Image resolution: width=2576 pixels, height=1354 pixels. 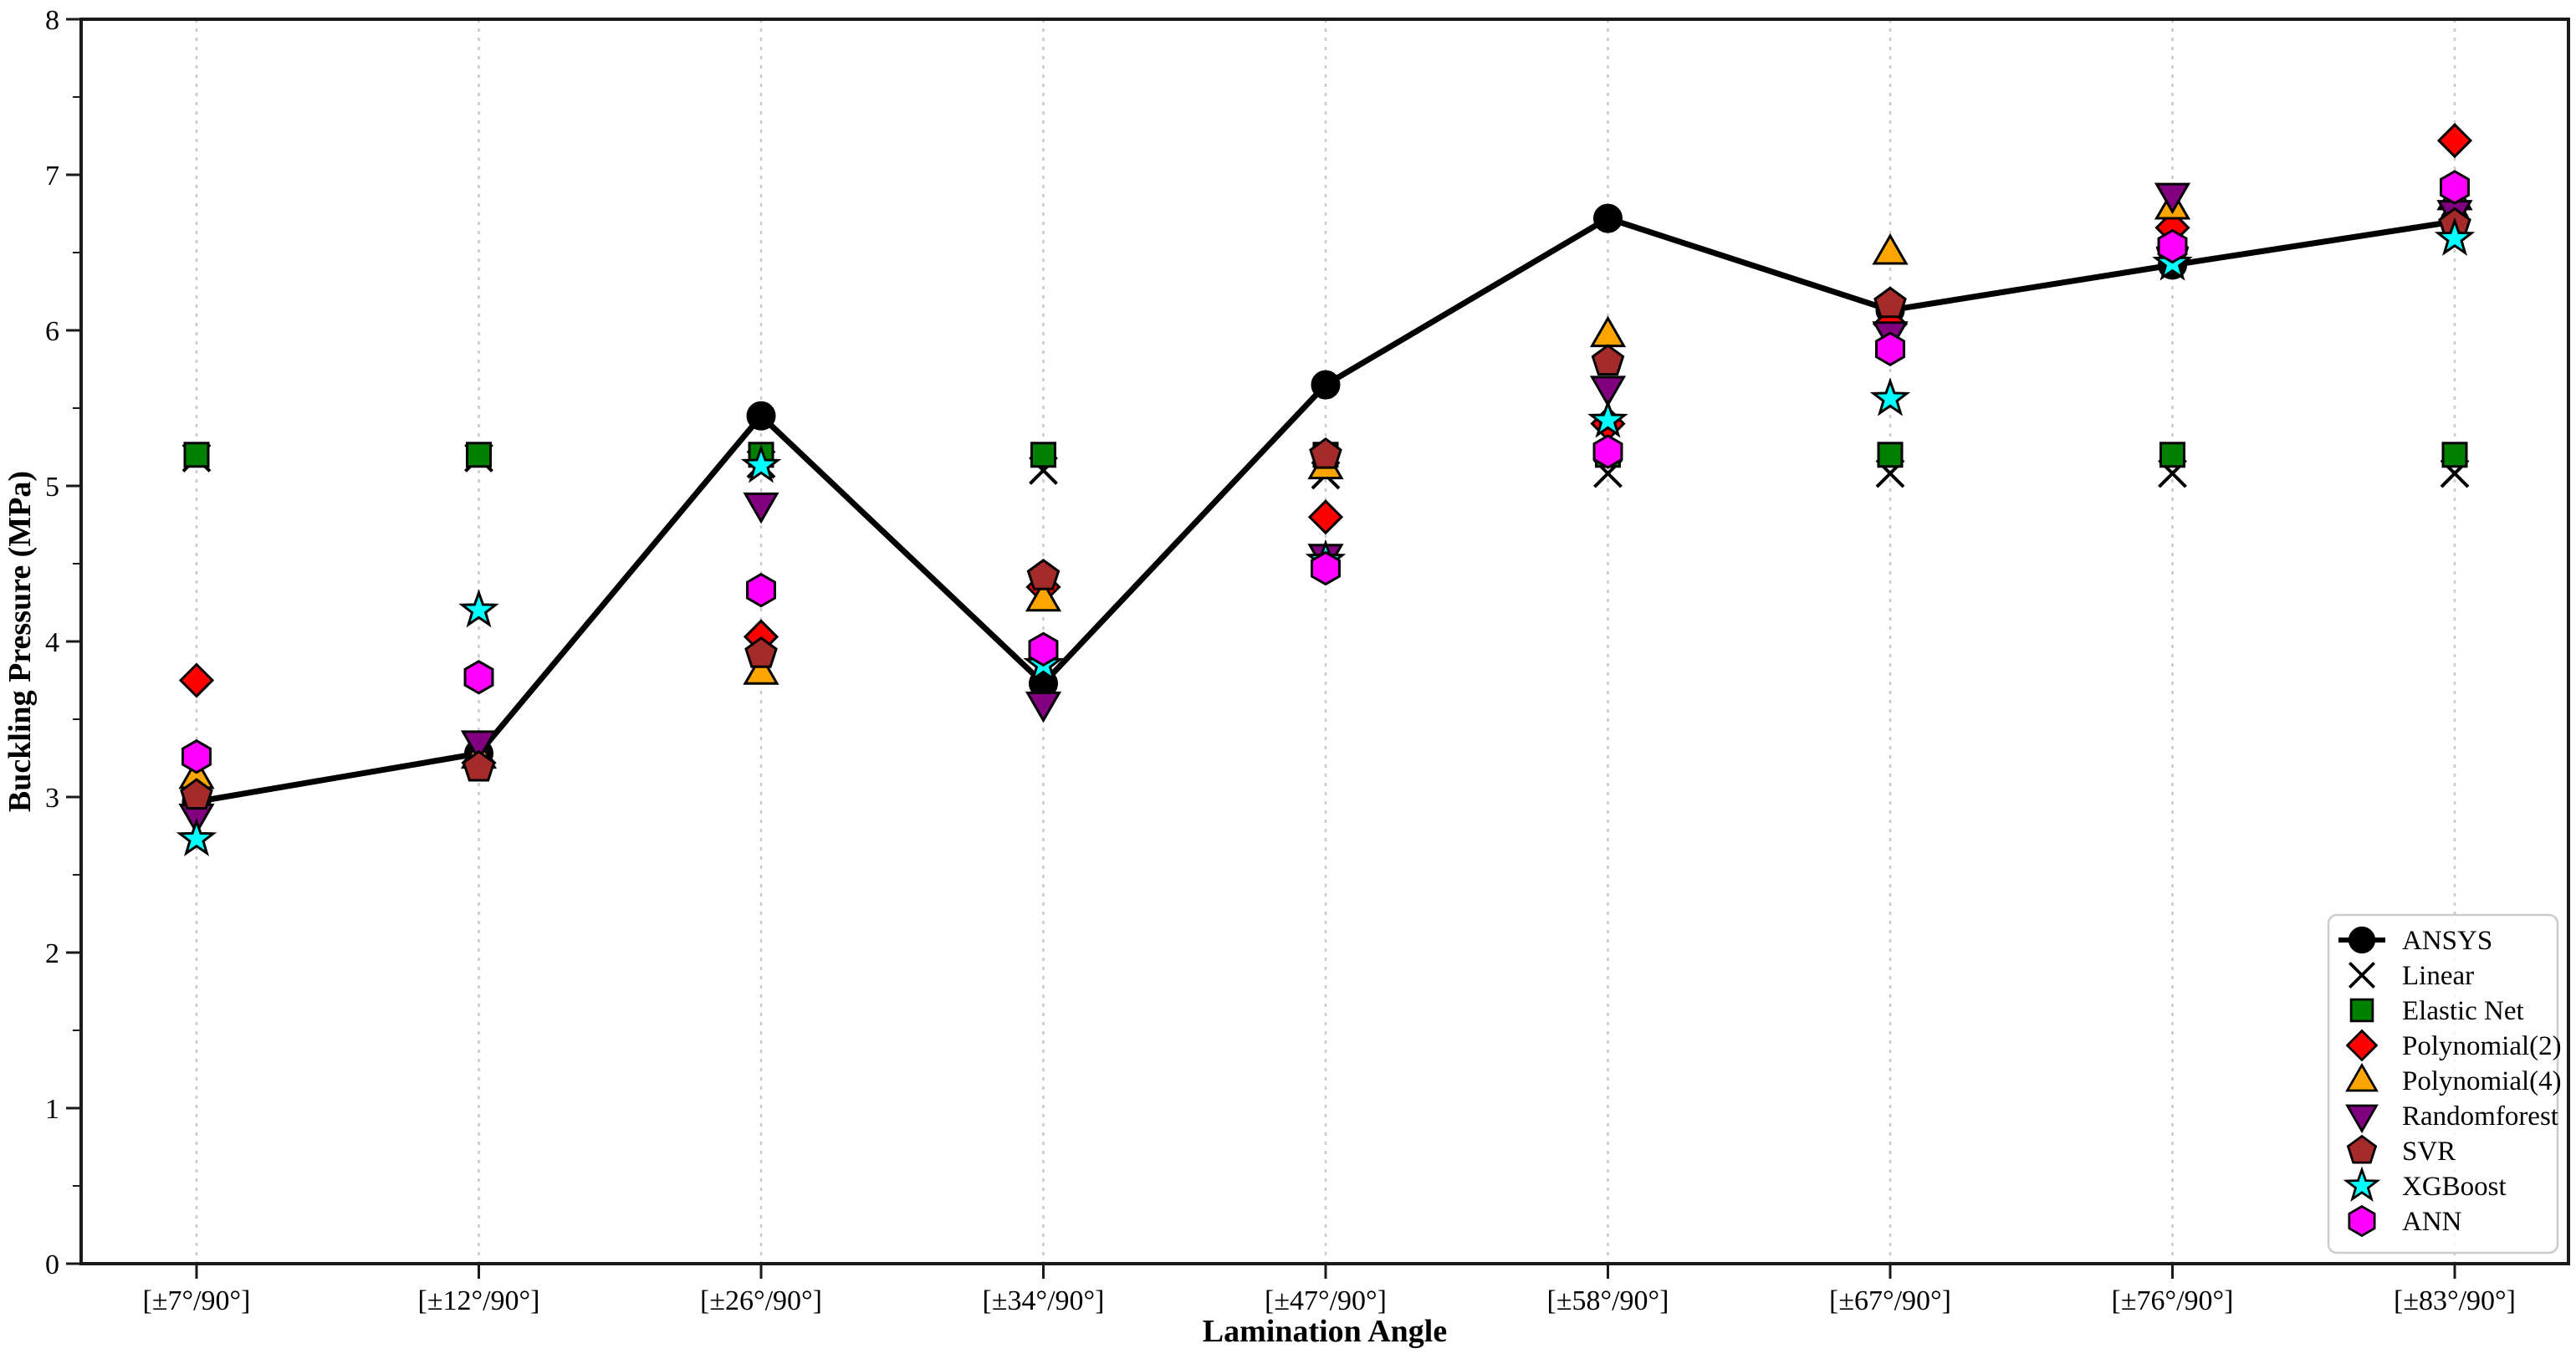 What do you see at coordinates (761, 1300) in the screenshot?
I see `x-tick-label: [±26°/90°]` at bounding box center [761, 1300].